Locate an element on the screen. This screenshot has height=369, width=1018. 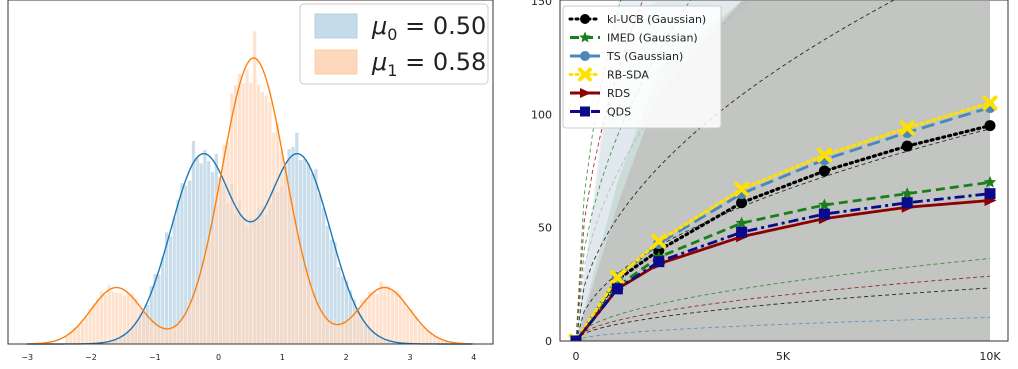
legend-label: TS (Gaussian) is located at coordinates (644, 56).